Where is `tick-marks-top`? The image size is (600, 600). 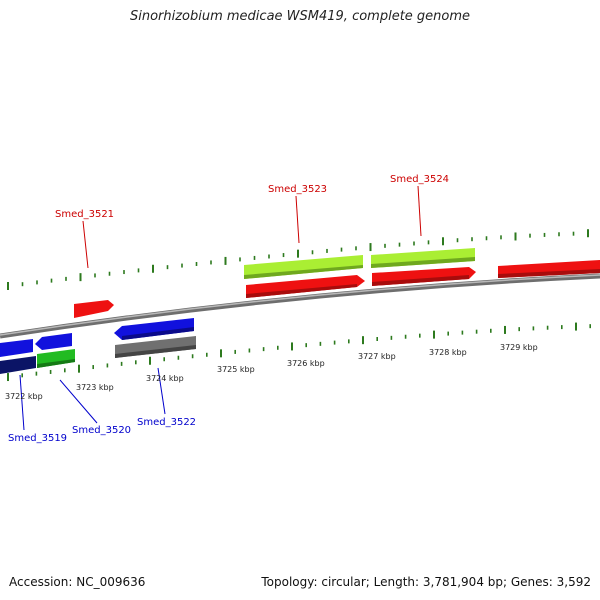 tick-marks-top is located at coordinates (298, 259).